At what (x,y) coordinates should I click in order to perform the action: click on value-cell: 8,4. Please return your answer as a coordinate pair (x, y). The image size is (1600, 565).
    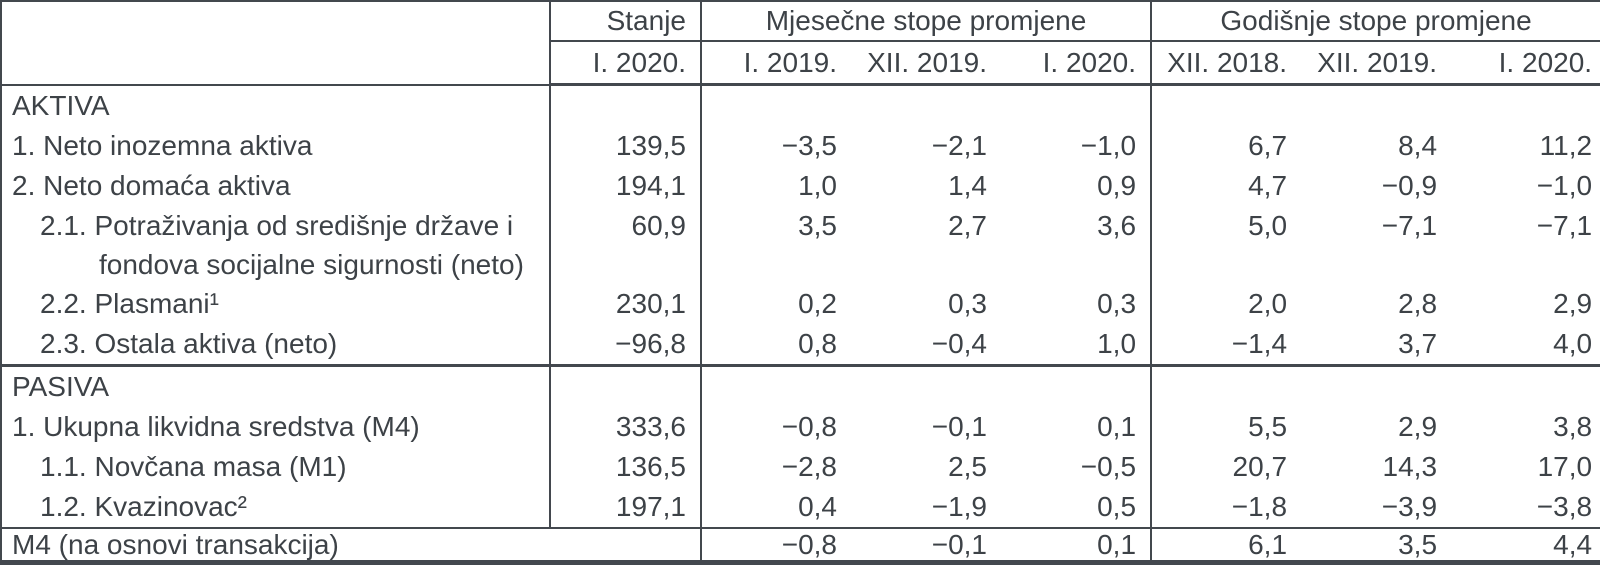
    Looking at the image, I should click on (1418, 145).